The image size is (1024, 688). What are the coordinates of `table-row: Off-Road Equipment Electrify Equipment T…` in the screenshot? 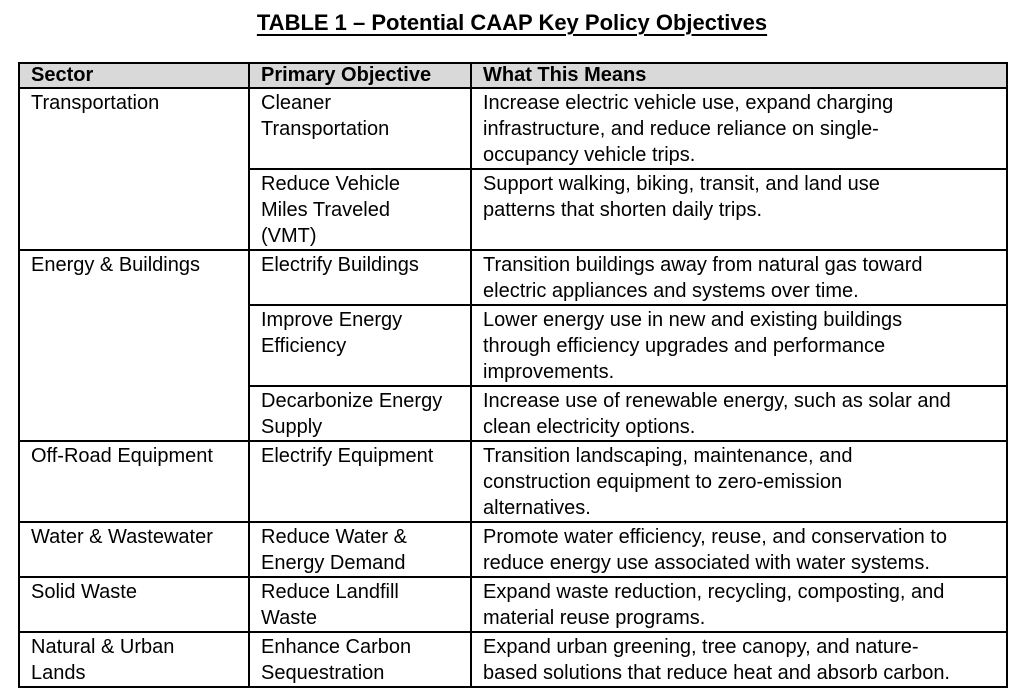 It's located at (513, 481).